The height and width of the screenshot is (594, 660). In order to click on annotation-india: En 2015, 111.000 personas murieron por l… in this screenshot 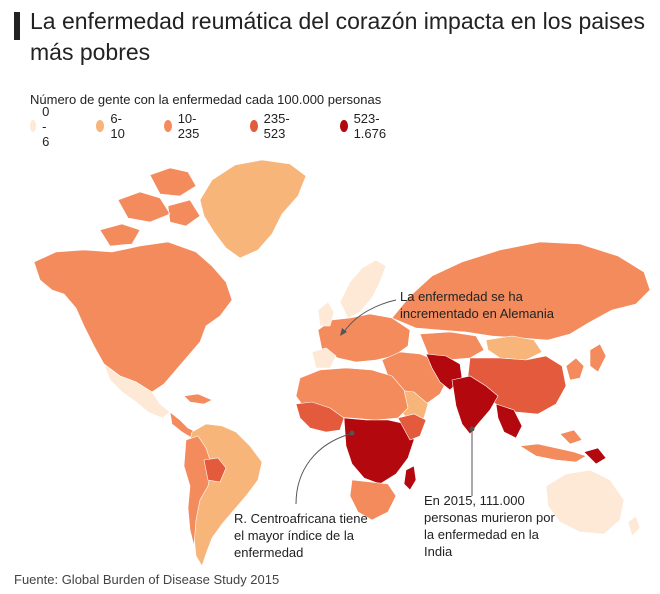, I will do `click(489, 526)`.